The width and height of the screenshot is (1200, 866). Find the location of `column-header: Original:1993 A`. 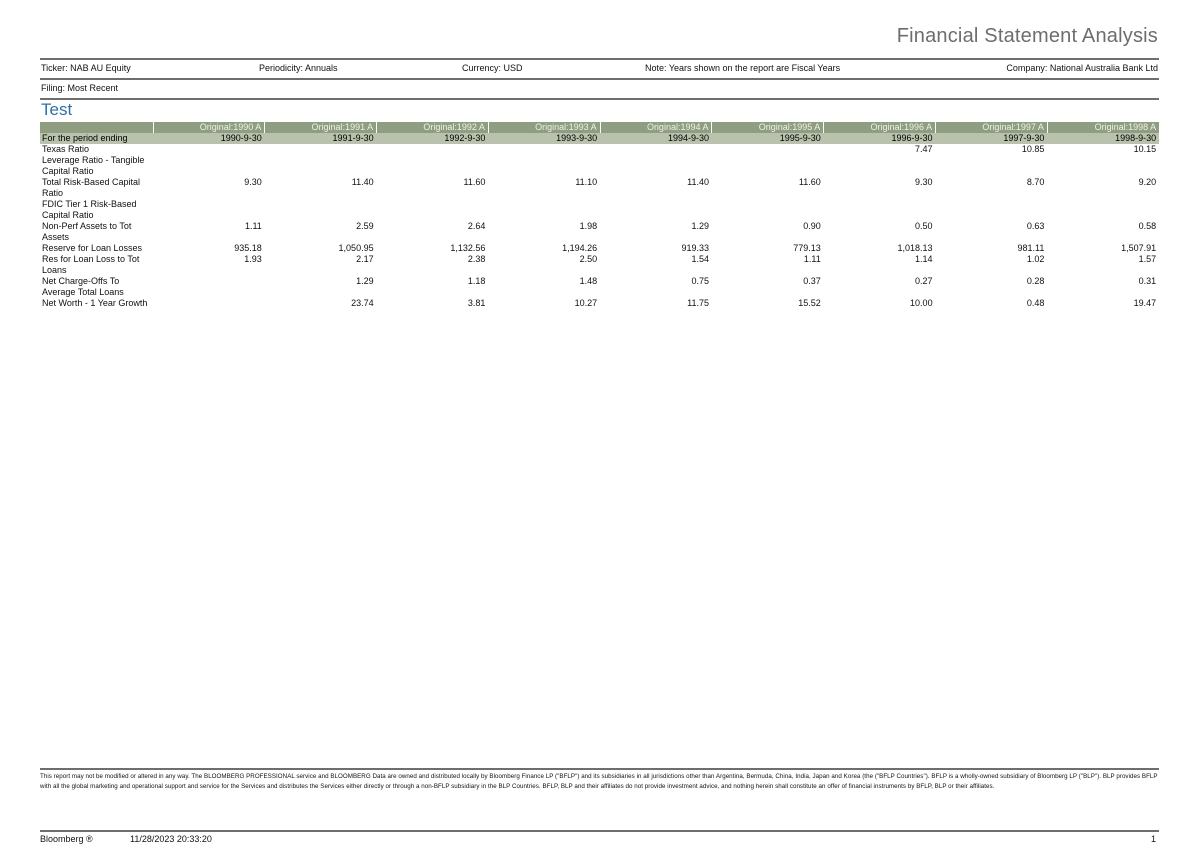

column-header: Original:1993 A is located at coordinates (544, 127).